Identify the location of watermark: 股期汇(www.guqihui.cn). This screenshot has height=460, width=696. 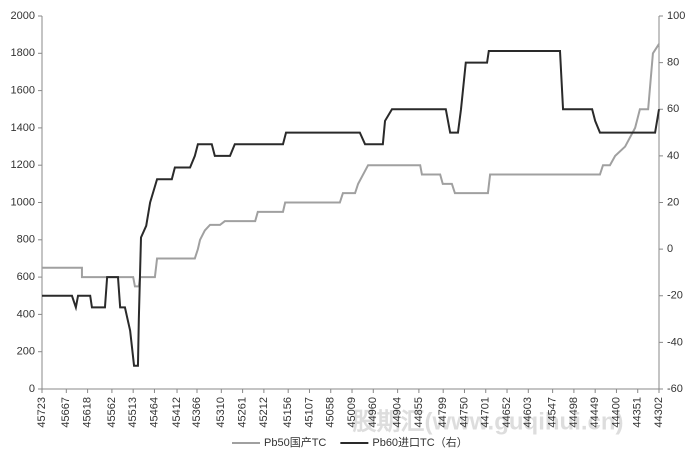
(487, 421).